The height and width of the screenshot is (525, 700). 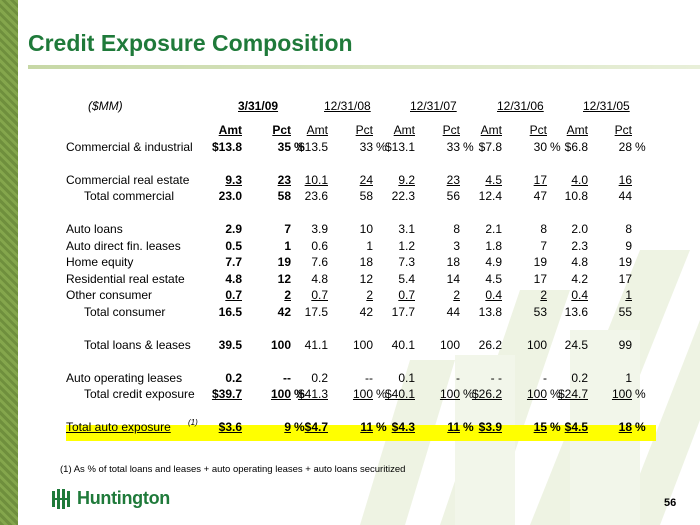 What do you see at coordinates (233, 262) in the screenshot?
I see `amount-cell: 7.7` at bounding box center [233, 262].